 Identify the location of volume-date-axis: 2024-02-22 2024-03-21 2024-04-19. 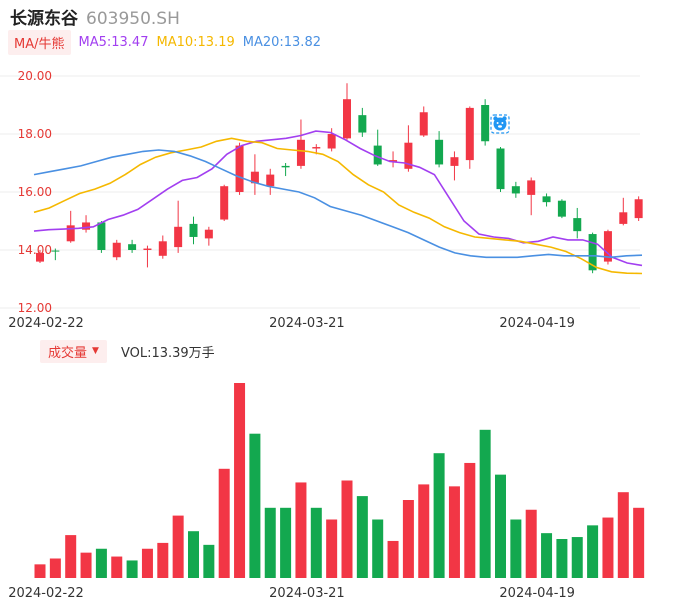
(291, 593).